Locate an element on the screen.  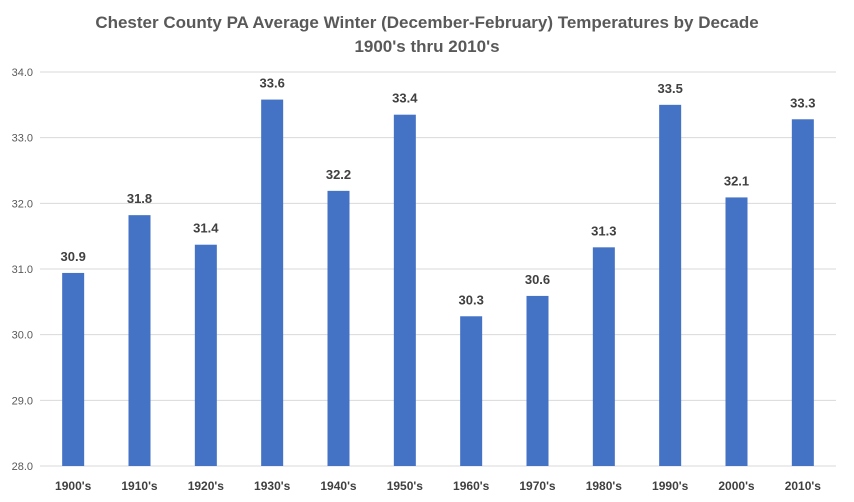
data-label: 32.2 is located at coordinates (338, 174).